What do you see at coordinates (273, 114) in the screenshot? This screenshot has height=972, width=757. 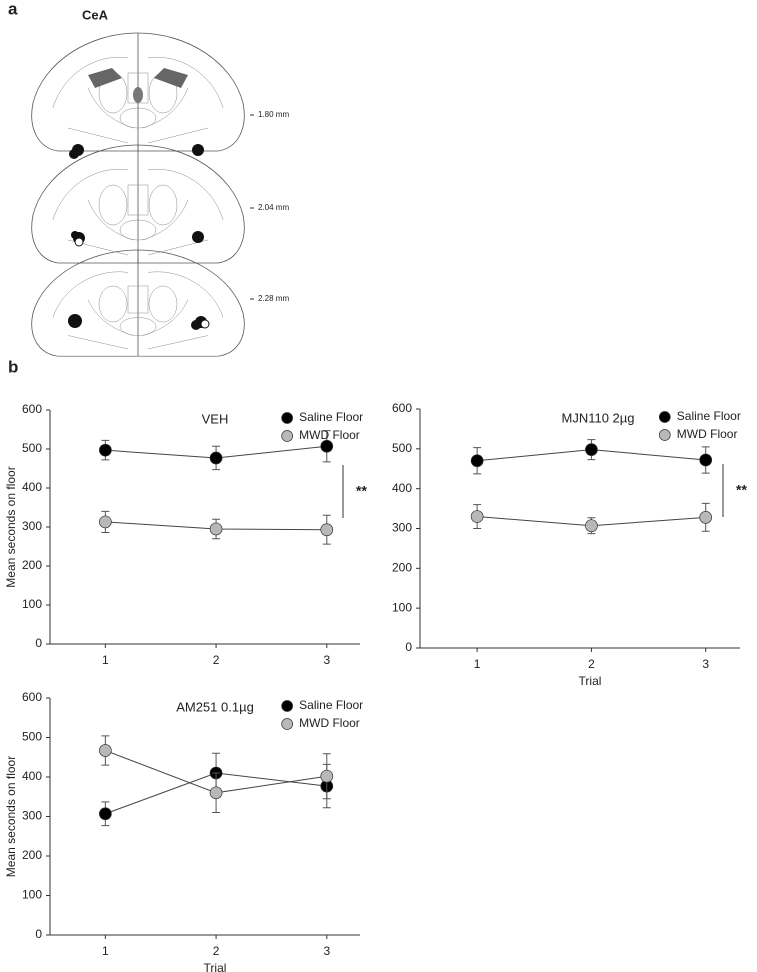 I see `level-label: 1.80 mm` at bounding box center [273, 114].